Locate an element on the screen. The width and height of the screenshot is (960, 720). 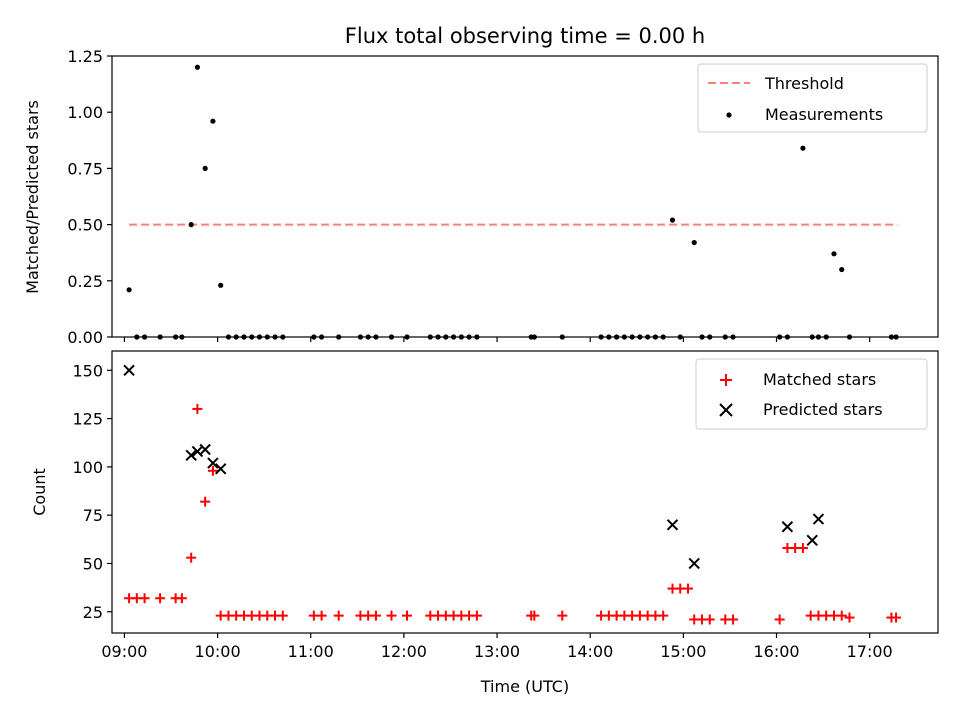
top-y-axis: 0.00 0.25 0.50 0.75 1.00 1.25 is located at coordinates (89, 197).